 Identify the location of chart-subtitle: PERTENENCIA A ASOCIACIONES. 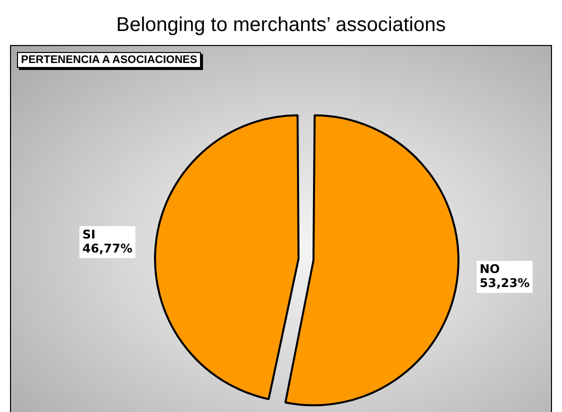
(109, 60).